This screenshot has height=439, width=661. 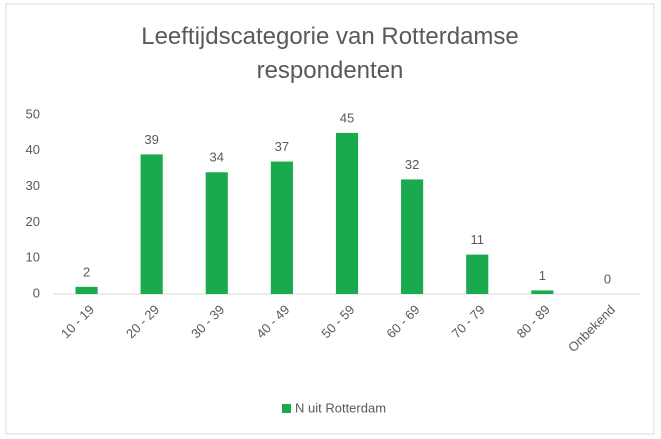 What do you see at coordinates (282, 146) in the screenshot?
I see `data-label: 37` at bounding box center [282, 146].